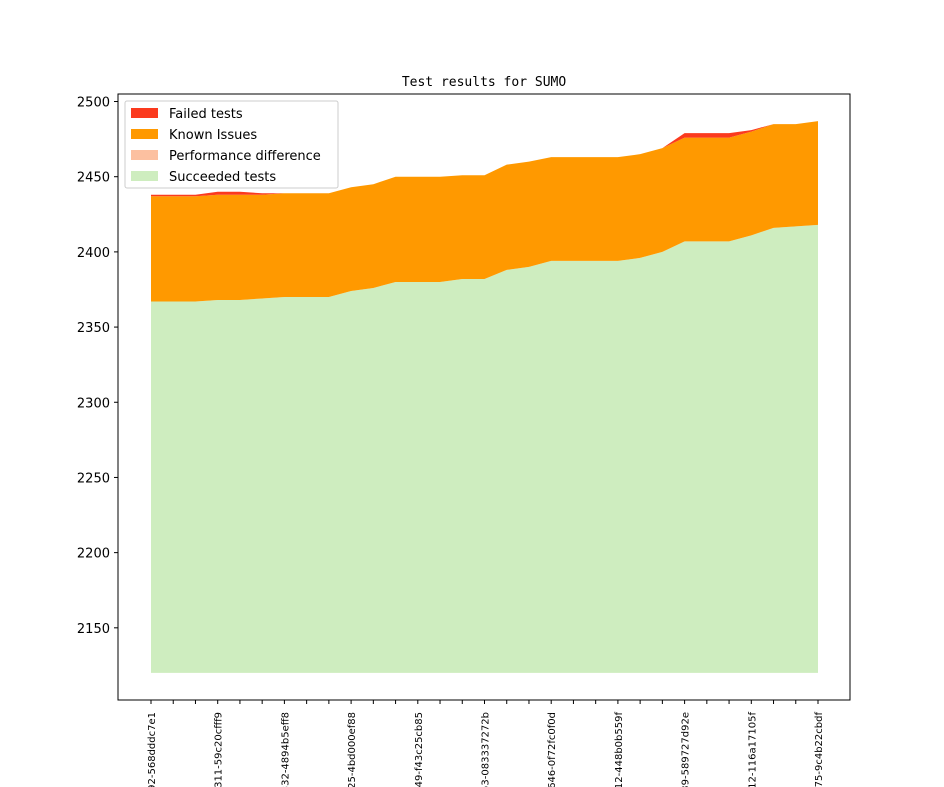 The image size is (944, 787). I want to click on y-tick-label: 2250, so click(93, 478).